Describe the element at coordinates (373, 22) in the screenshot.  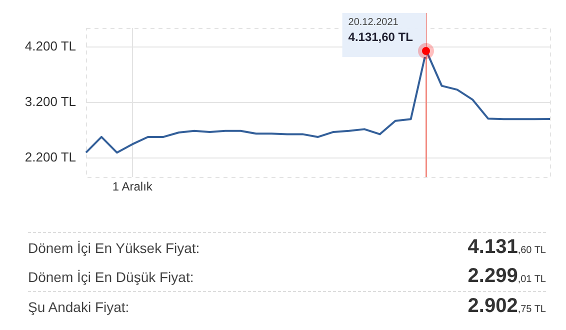
I see `text: 20.12.2021` at that location.